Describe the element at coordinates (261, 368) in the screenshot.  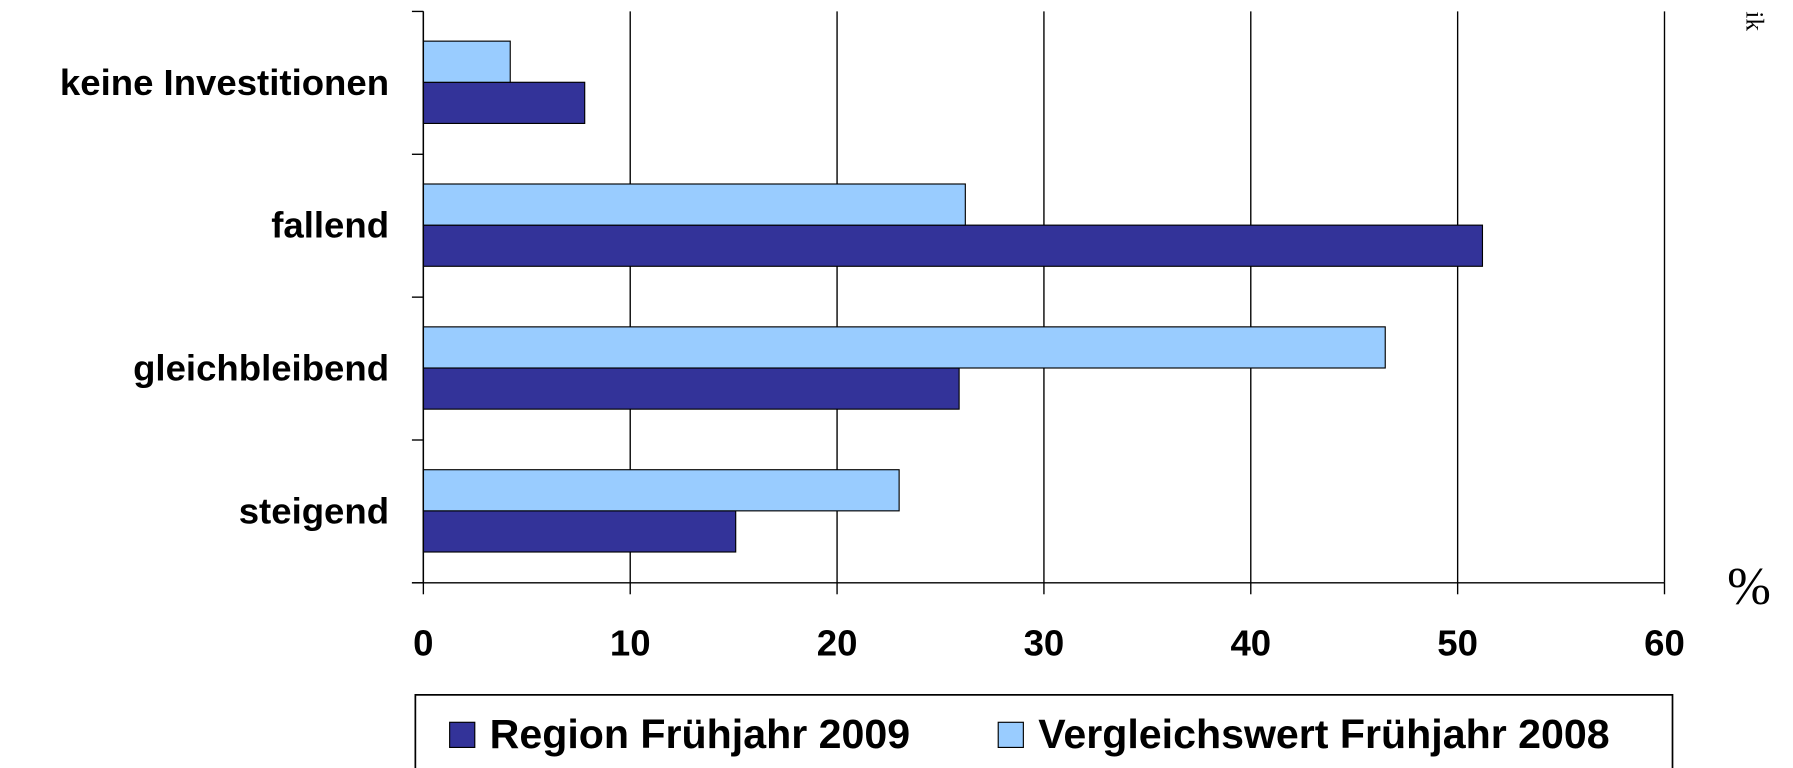
I see `y-tick-label: gleichbleibend` at that location.